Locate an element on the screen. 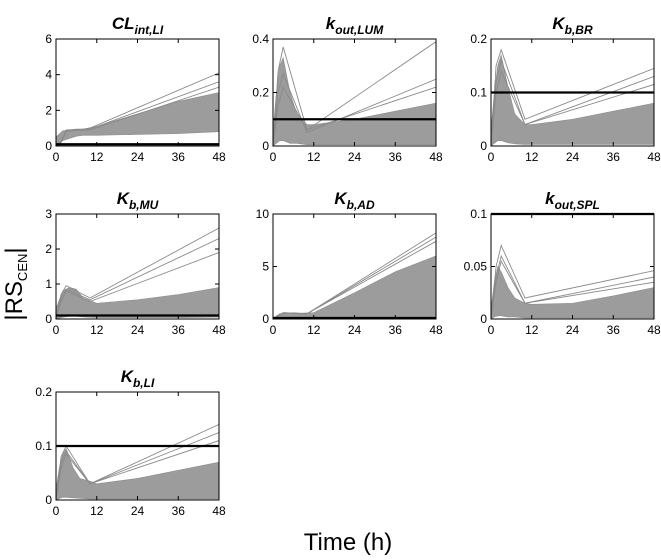  panel-title-sub: b,MU is located at coordinates (144, 205).